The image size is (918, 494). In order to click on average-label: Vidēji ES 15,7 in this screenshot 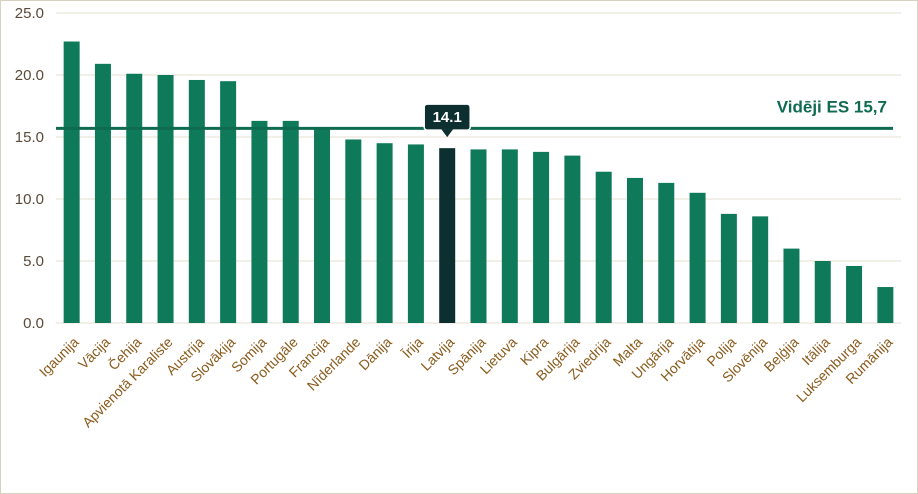, I will do `click(832, 106)`.